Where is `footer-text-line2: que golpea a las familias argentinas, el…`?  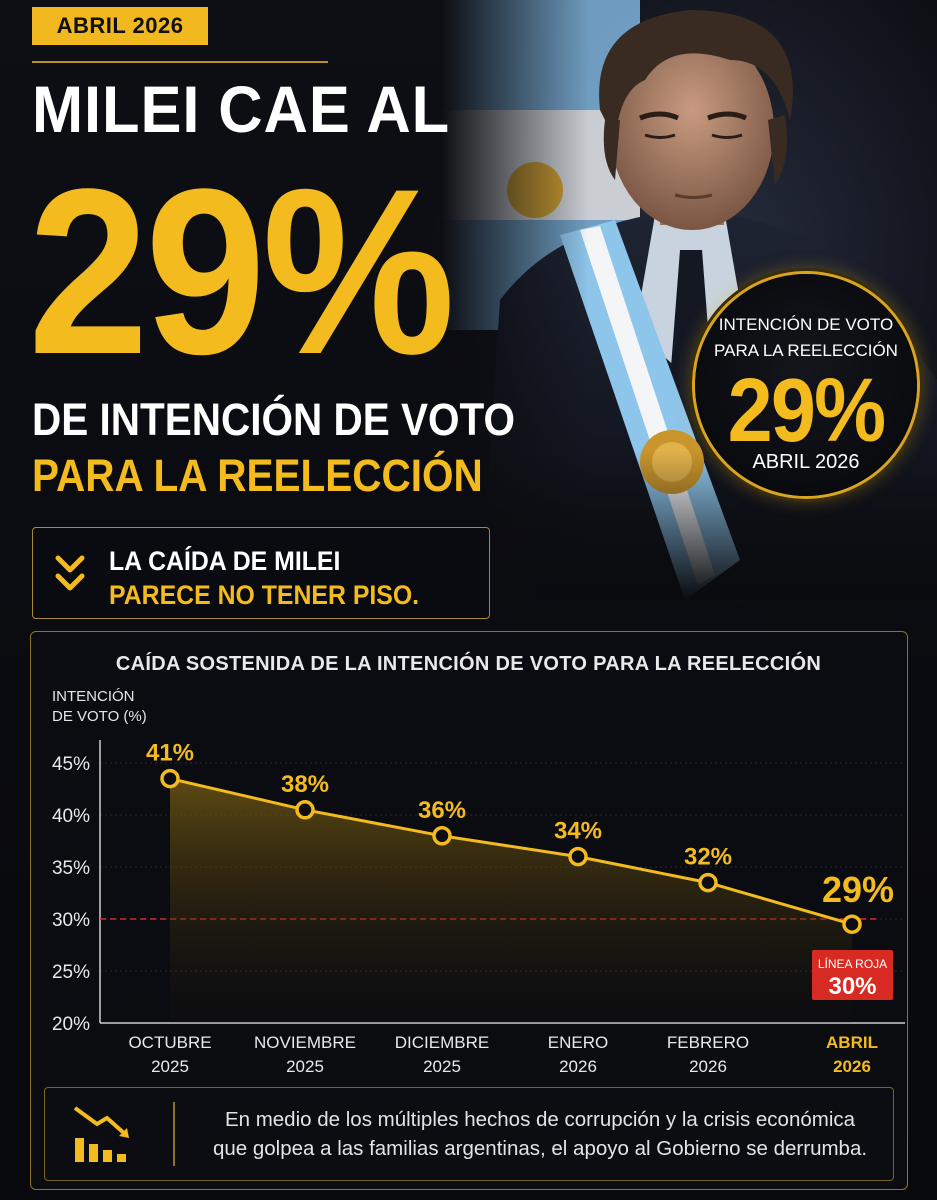
footer-text-line2: que golpea a las familias argentinas, el… is located at coordinates (540, 1148).